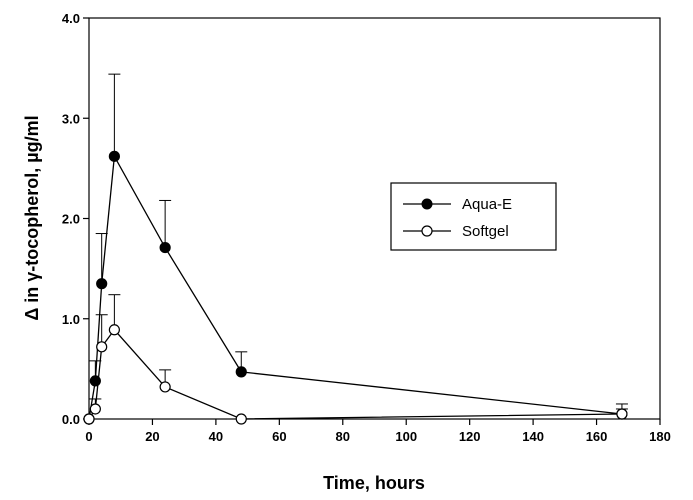 This screenshot has height=500, width=693. Describe the element at coordinates (533, 436) in the screenshot. I see `x-tick-label: 140` at that location.